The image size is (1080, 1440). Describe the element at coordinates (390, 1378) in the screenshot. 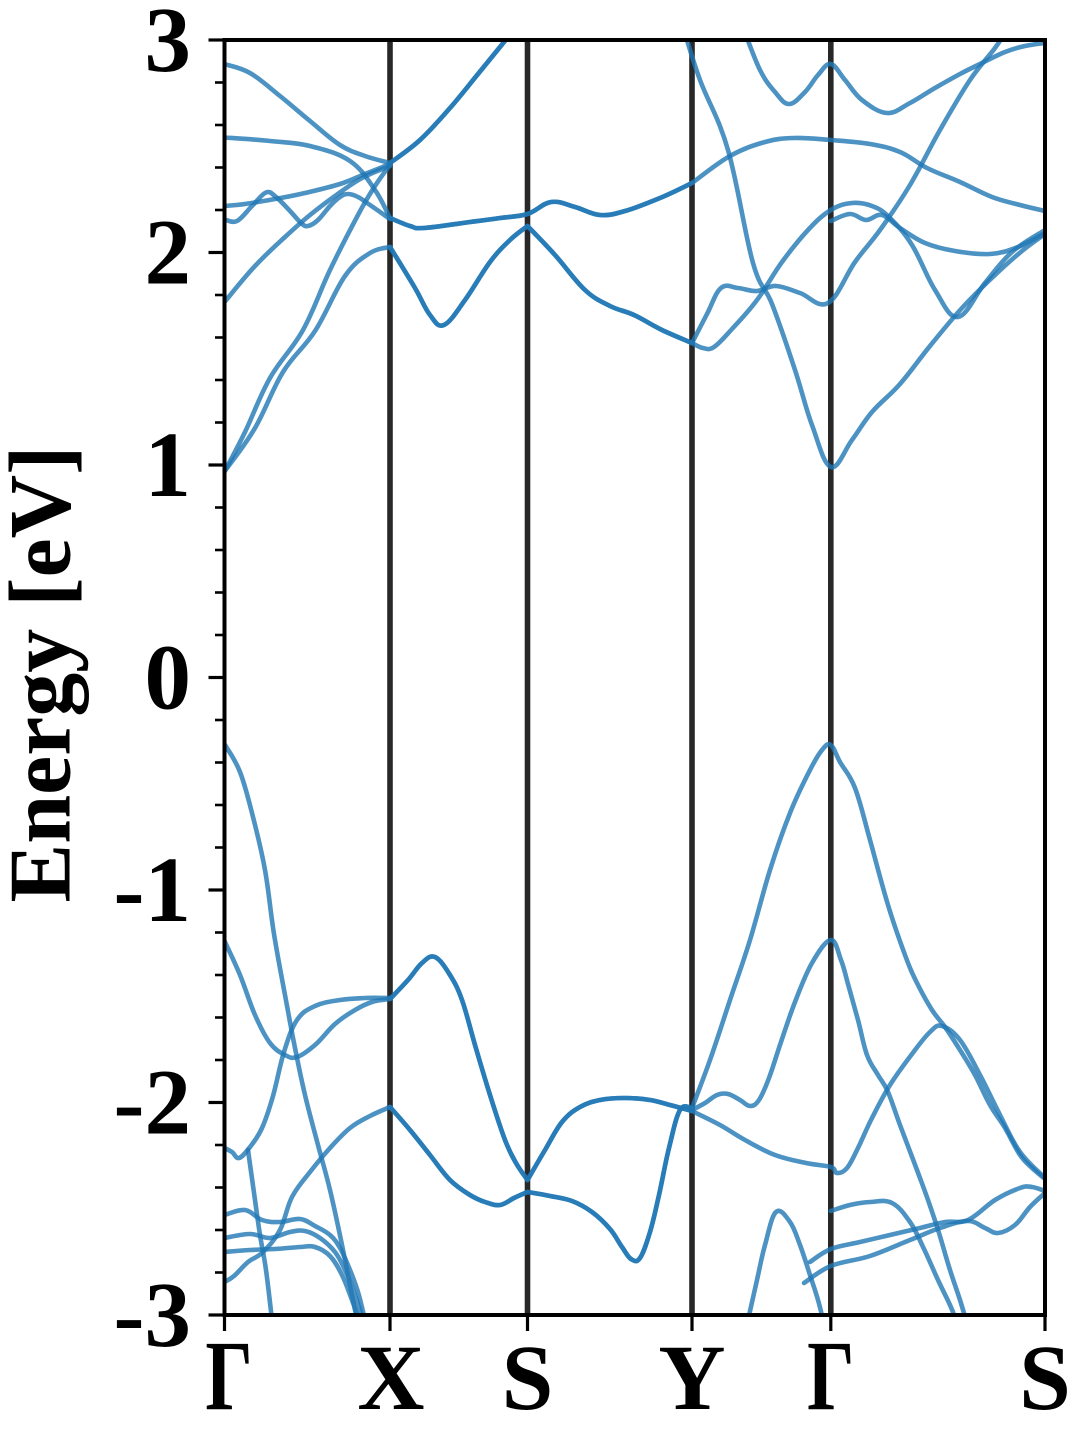

I see `svg-text: X` at that location.